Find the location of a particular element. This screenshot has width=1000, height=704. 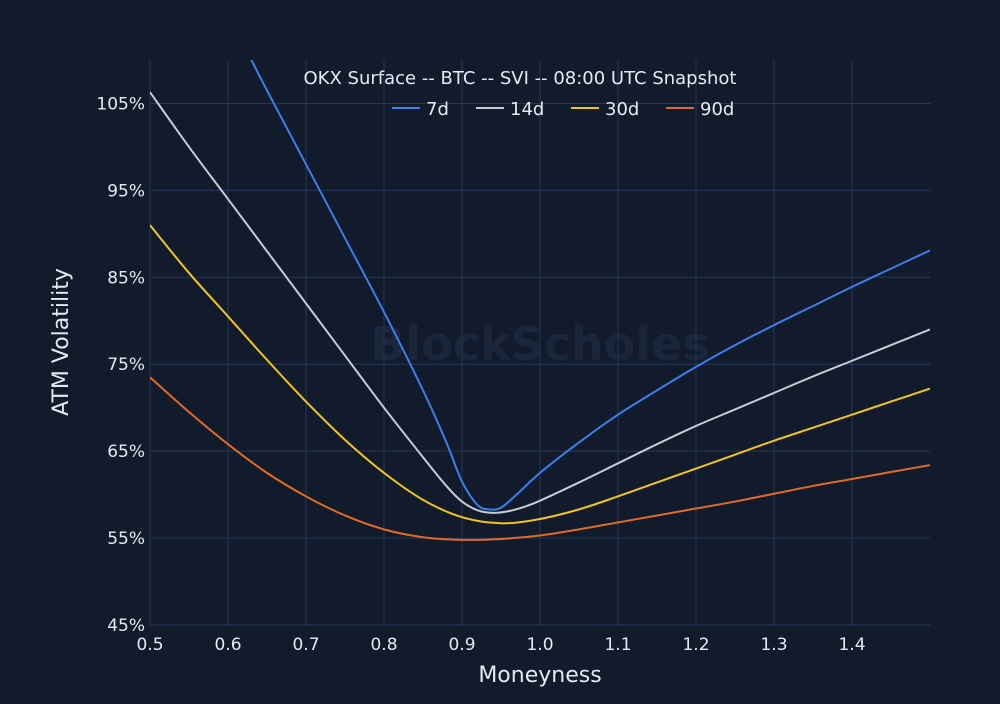

x-tick-label: 1.0 is located at coordinates (539, 645).